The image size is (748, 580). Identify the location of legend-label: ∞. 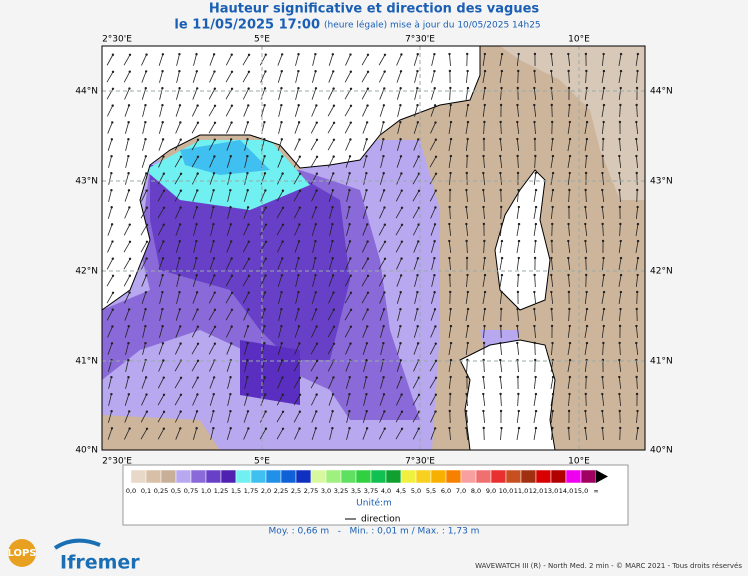
(595, 491).